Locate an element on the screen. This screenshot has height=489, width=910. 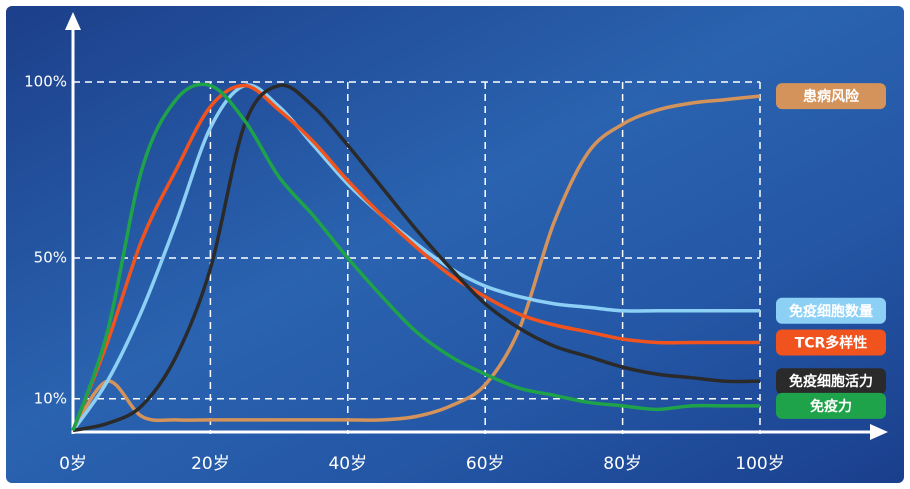
legend-label: TCR多样性 is located at coordinates (831, 342).